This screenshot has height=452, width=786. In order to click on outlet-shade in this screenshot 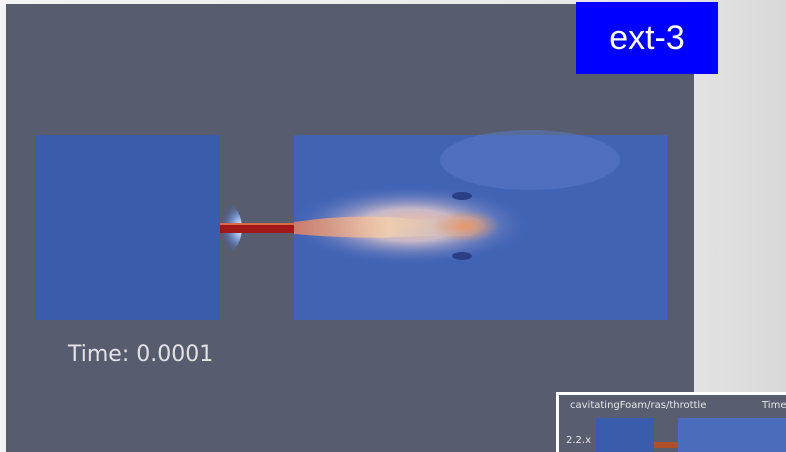, I will do `click(530, 160)`.